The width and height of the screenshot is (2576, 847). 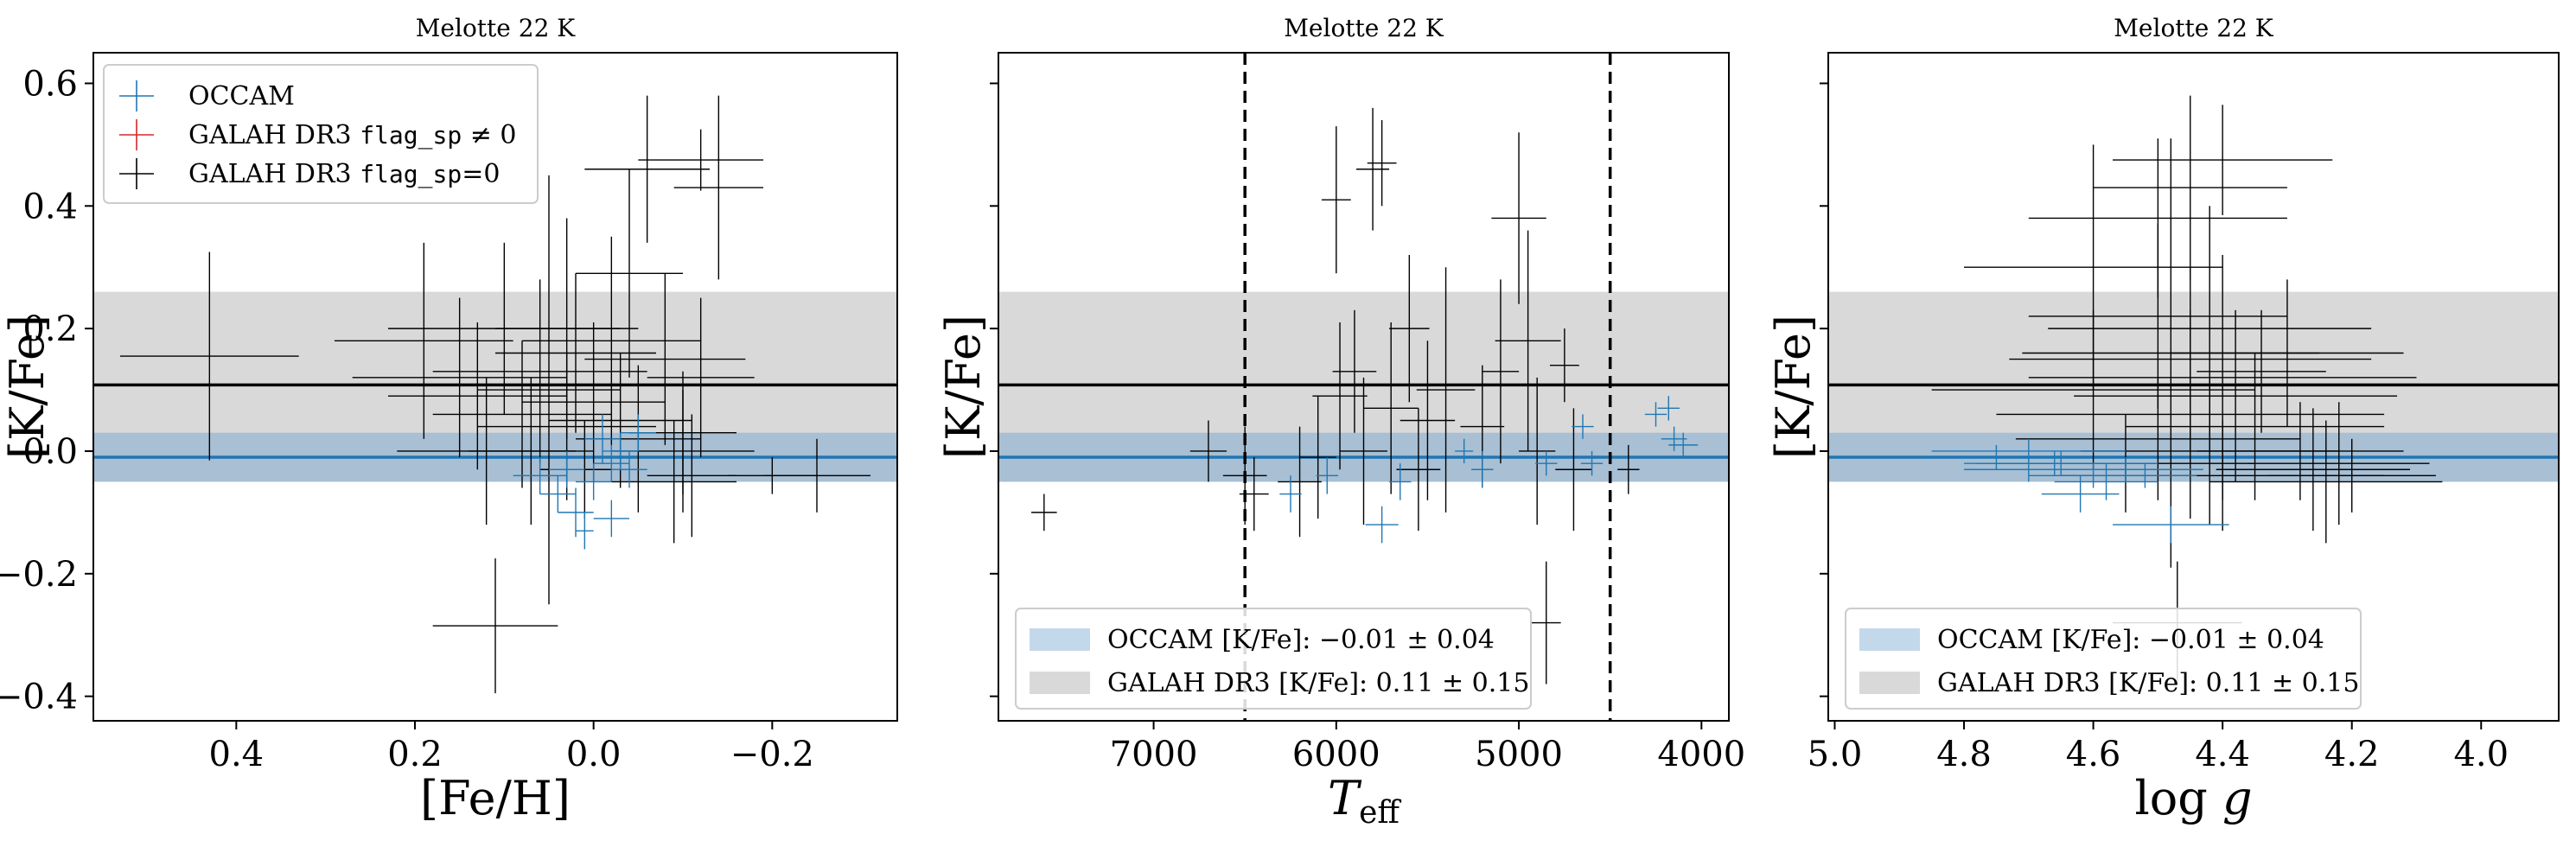 I want to click on panel-title: Melotte 22 K, so click(x=1364, y=28).